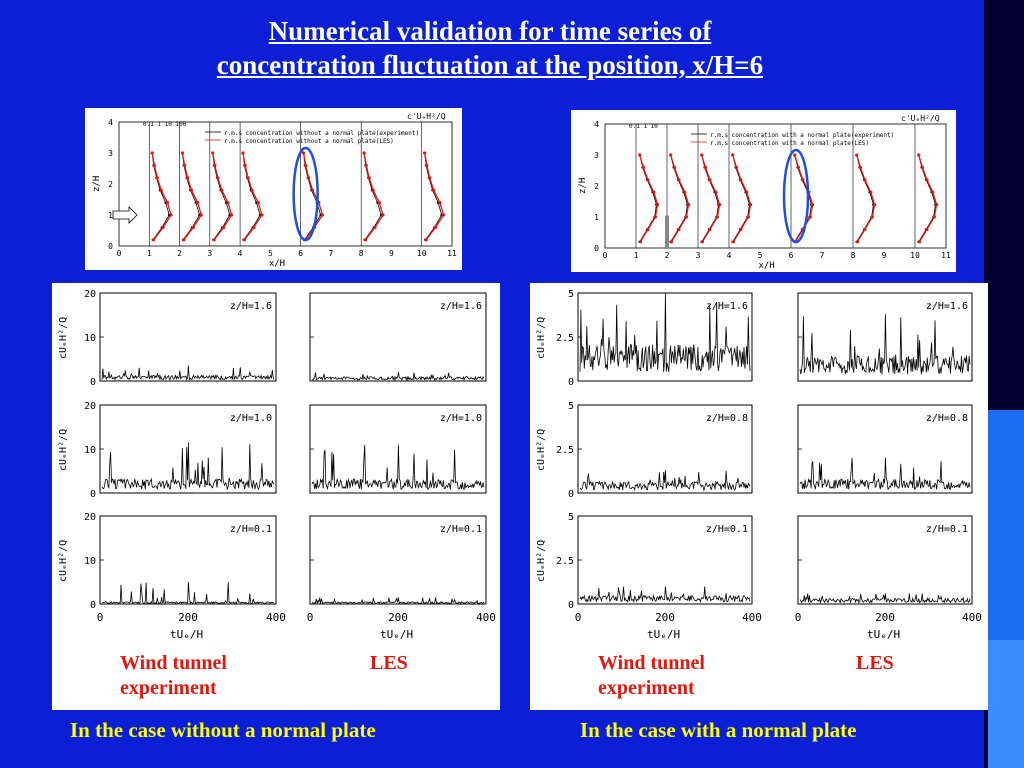  What do you see at coordinates (285, 184) in the screenshot?
I see `plot-frame` at bounding box center [285, 184].